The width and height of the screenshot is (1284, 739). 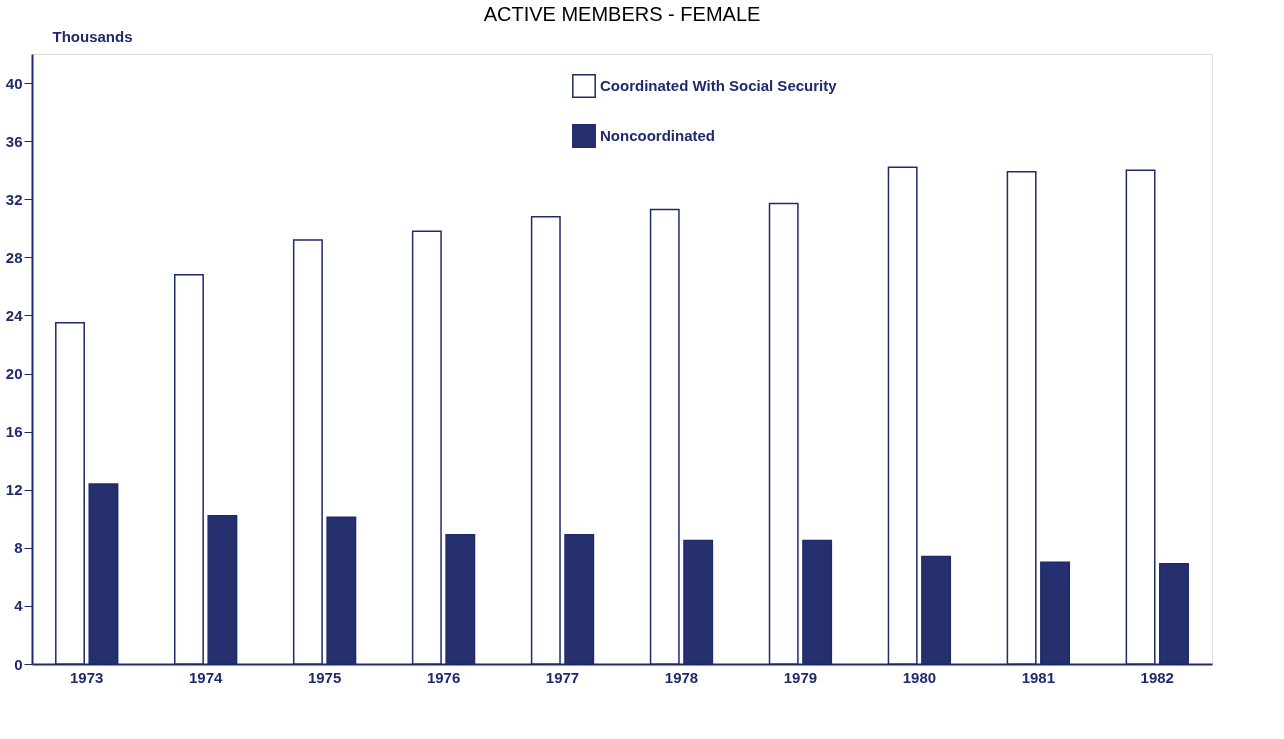 What do you see at coordinates (19, 606) in the screenshot?
I see `y-tick-label: 4` at bounding box center [19, 606].